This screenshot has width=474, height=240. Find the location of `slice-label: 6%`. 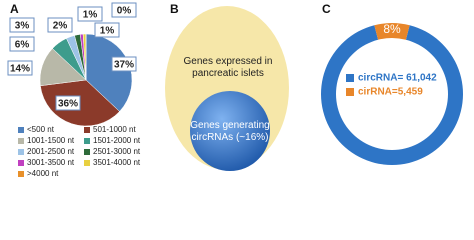

slice-label: 6% is located at coordinates (22, 45).